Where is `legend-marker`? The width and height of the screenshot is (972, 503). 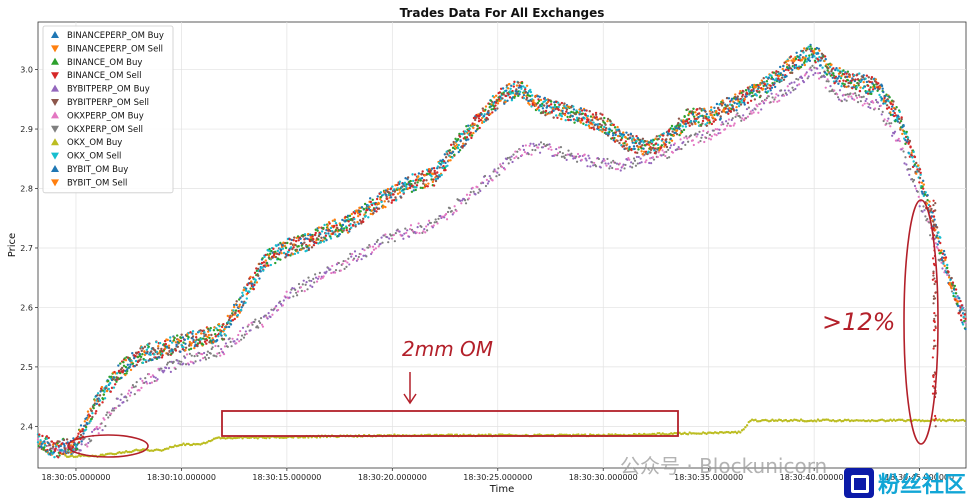
legend-marker is located at coordinates (55, 183).